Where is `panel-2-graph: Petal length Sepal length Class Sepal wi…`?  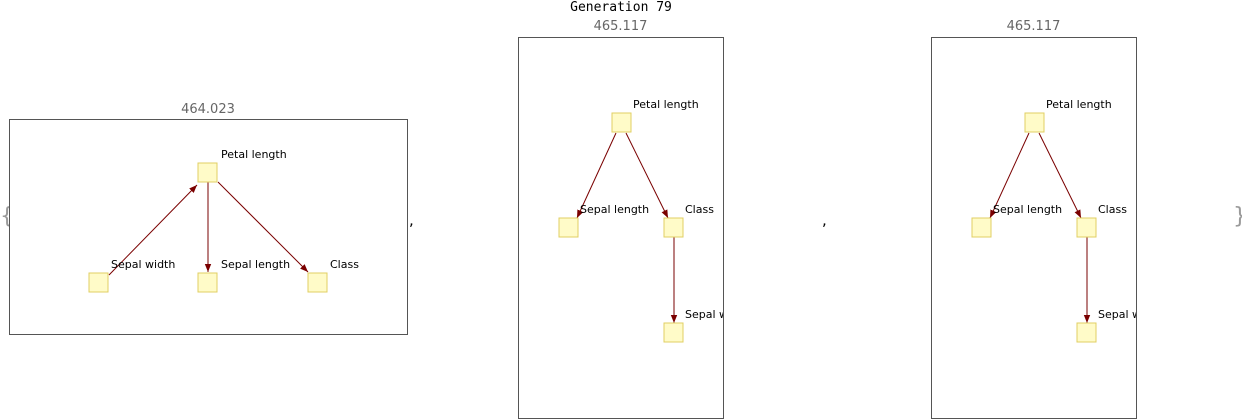 panel-2-graph: Petal length Sepal length Class Sepal wi… is located at coordinates (641, 220).